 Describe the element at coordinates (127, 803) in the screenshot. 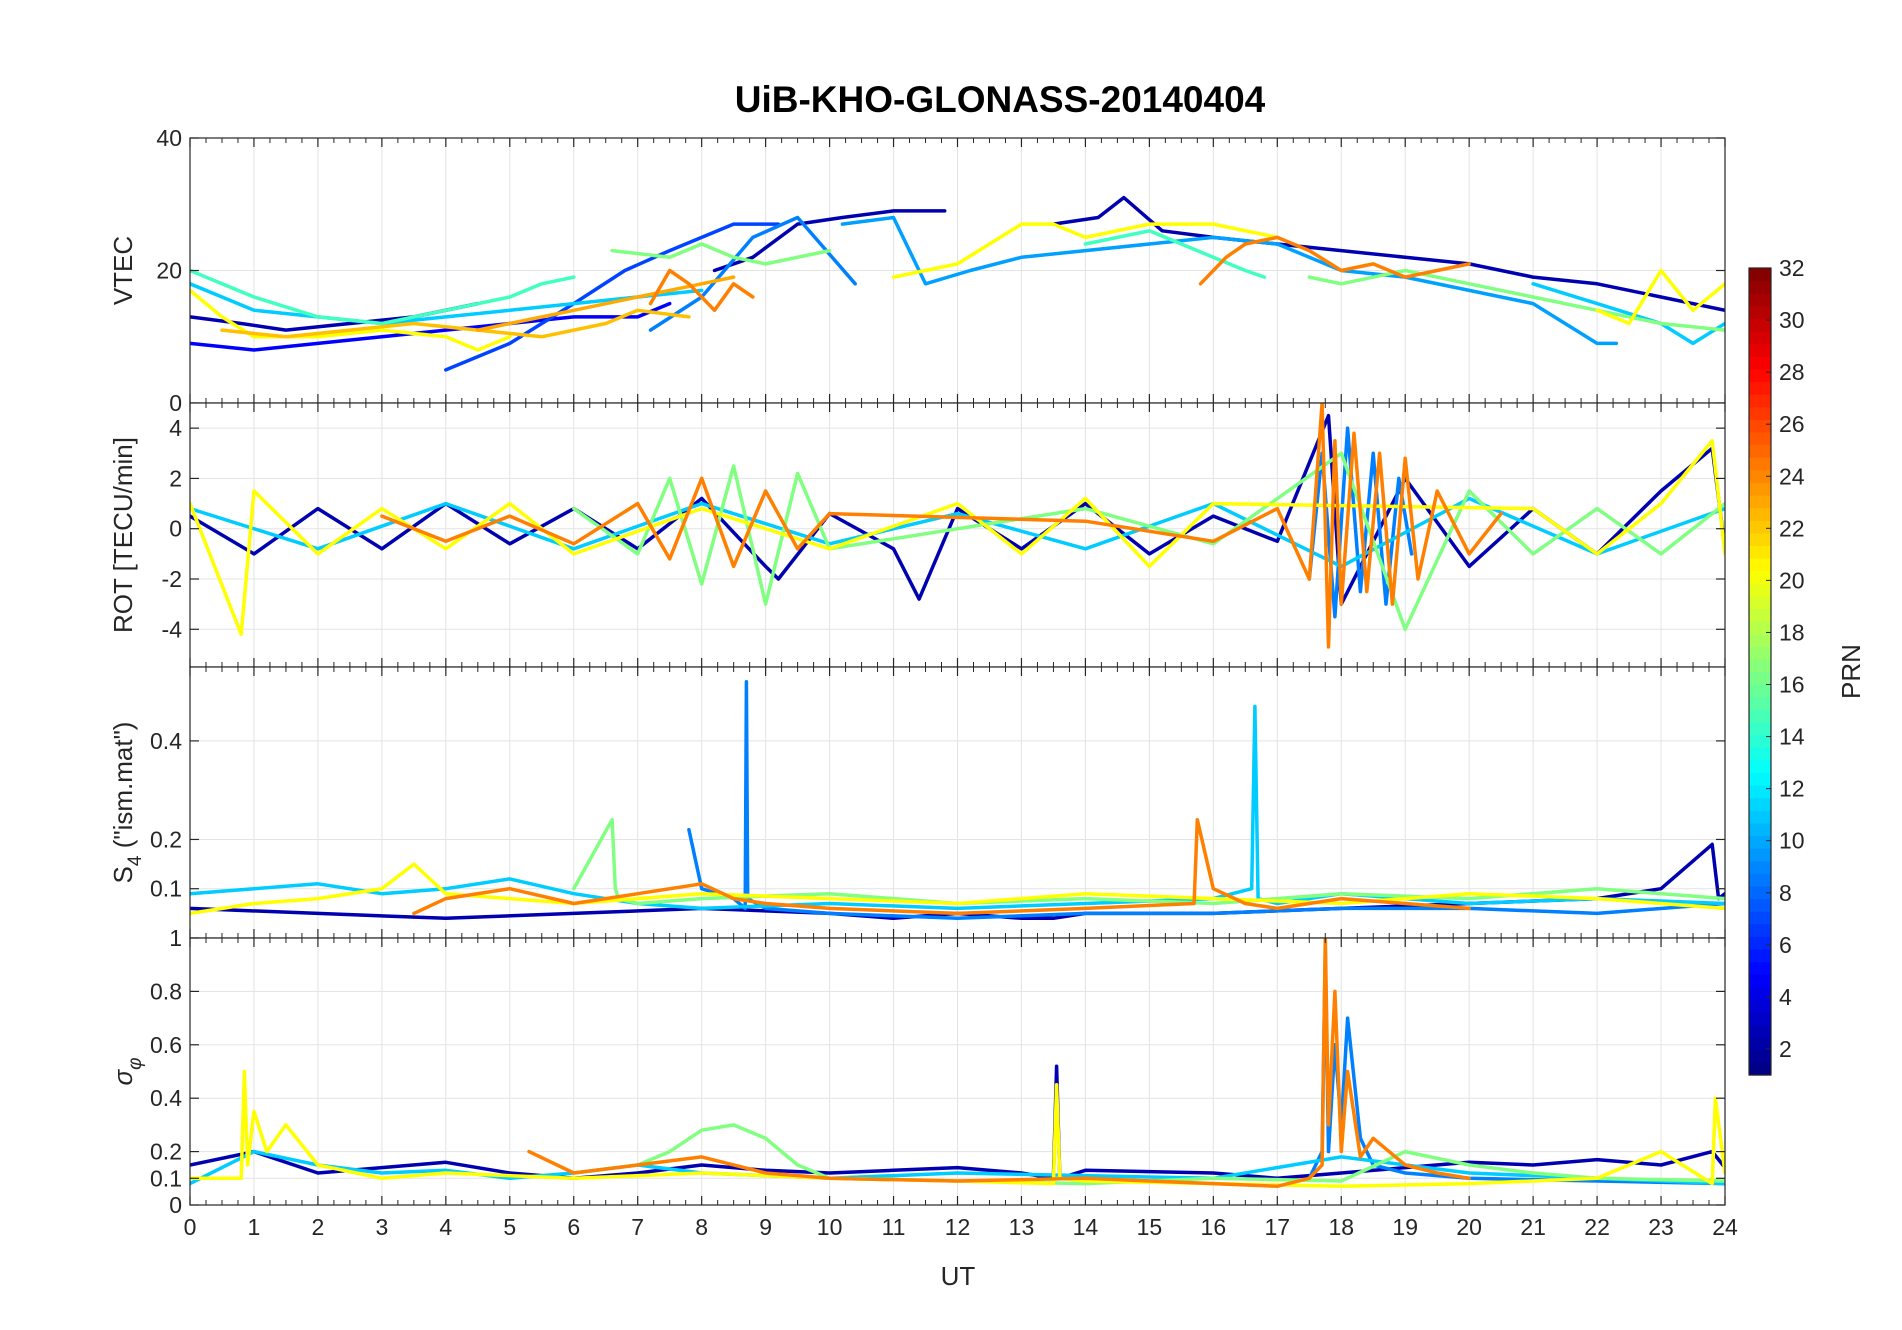

I see `y-axis-label-s4: S4 ("ism.mat")` at that location.